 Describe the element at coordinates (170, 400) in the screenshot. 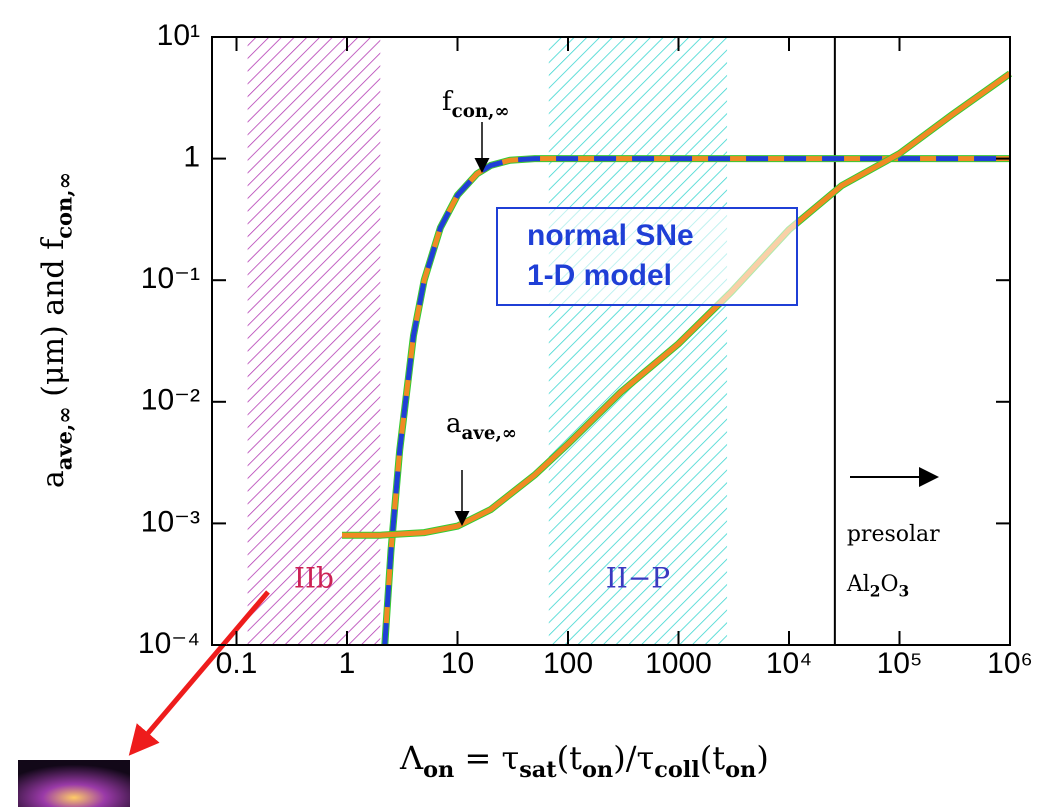

I see `y-tick-label: 10⁻²` at that location.